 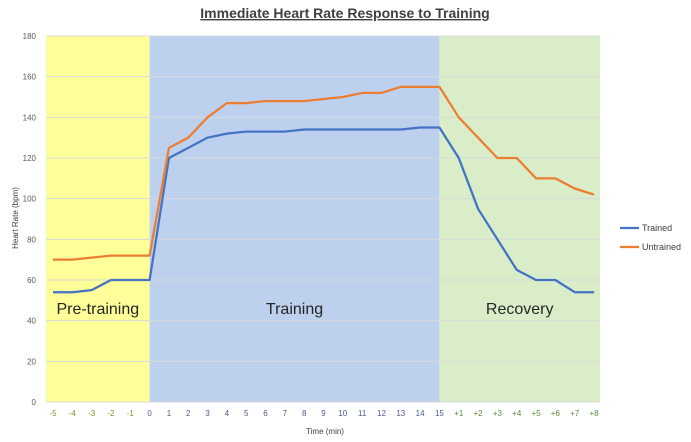 What do you see at coordinates (439, 413) in the screenshot?
I see `x-tick-label: 15` at bounding box center [439, 413].